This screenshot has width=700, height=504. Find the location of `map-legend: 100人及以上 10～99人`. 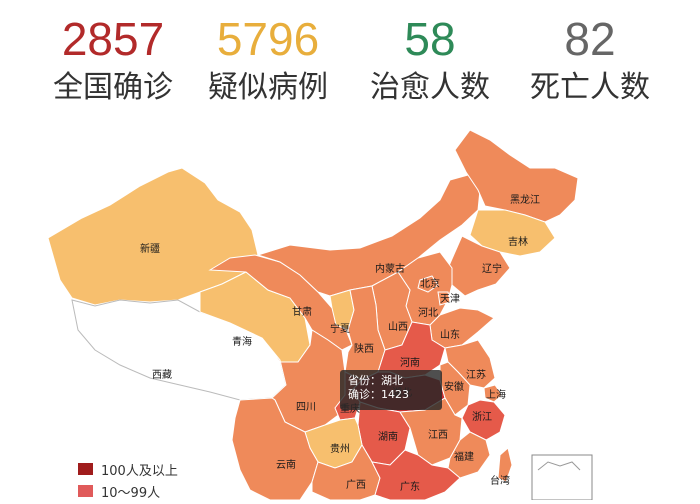

map-legend: 100人及以上 10～99人 is located at coordinates (128, 480).